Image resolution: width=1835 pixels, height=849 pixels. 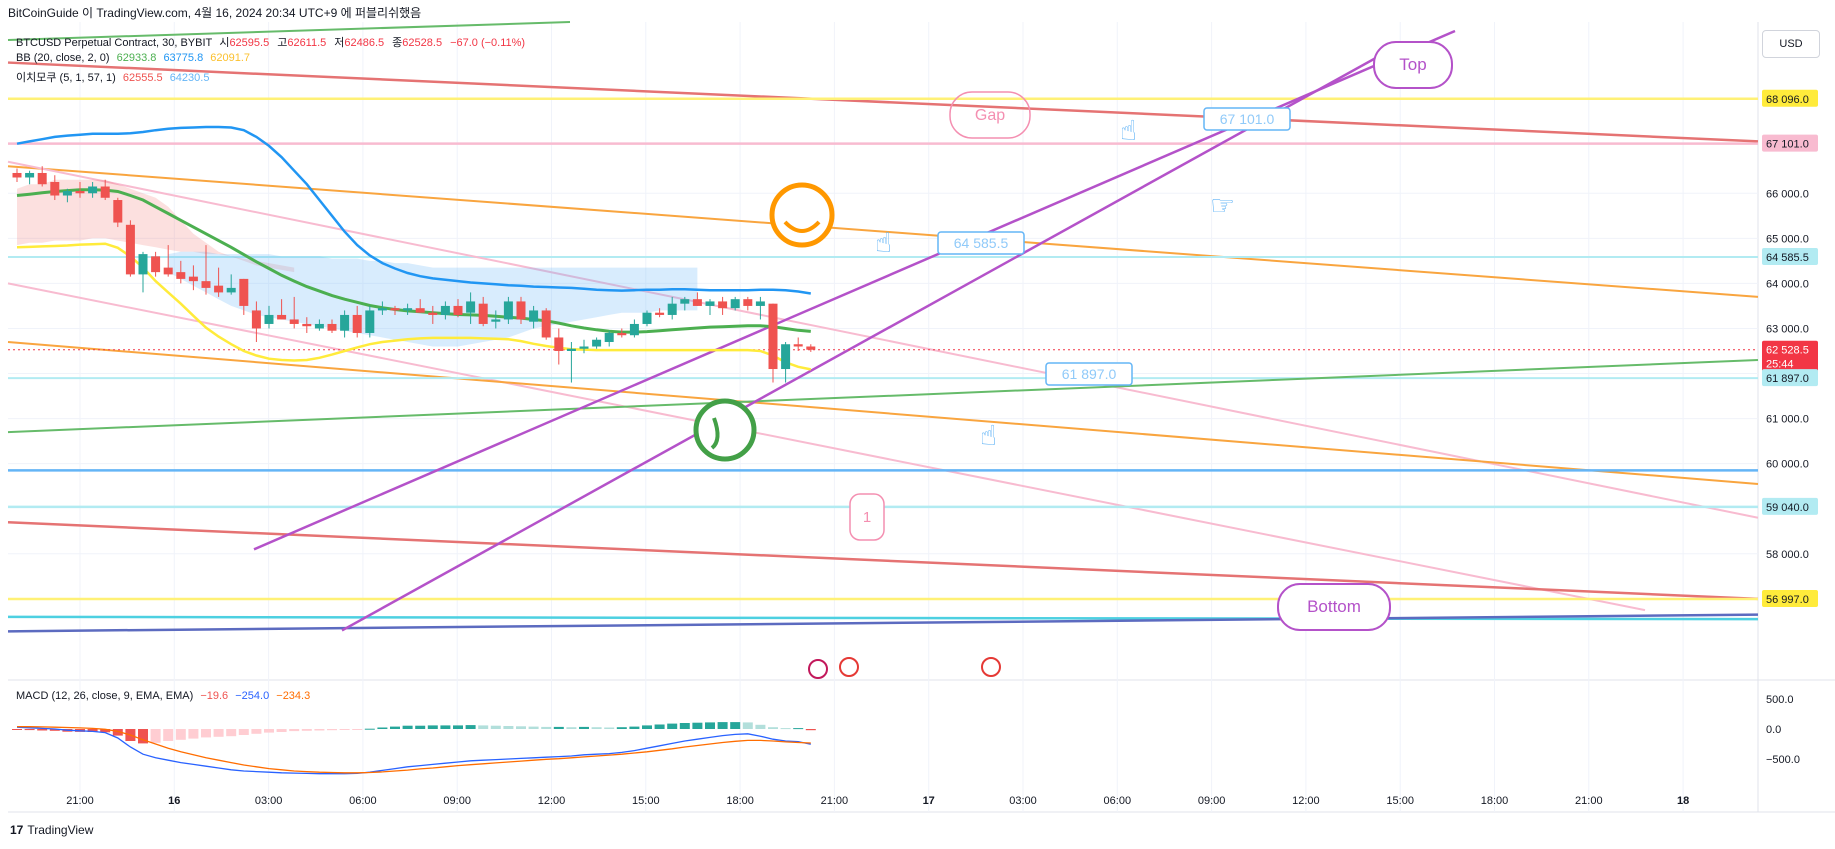 I want to click on ohlc-item: −67.0 (−0.11%), so click(x=489, y=43).